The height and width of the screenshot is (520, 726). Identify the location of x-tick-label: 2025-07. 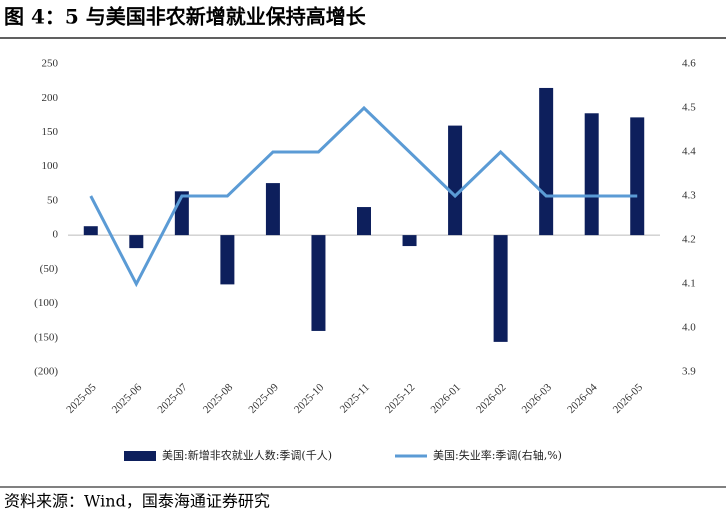
(172, 398).